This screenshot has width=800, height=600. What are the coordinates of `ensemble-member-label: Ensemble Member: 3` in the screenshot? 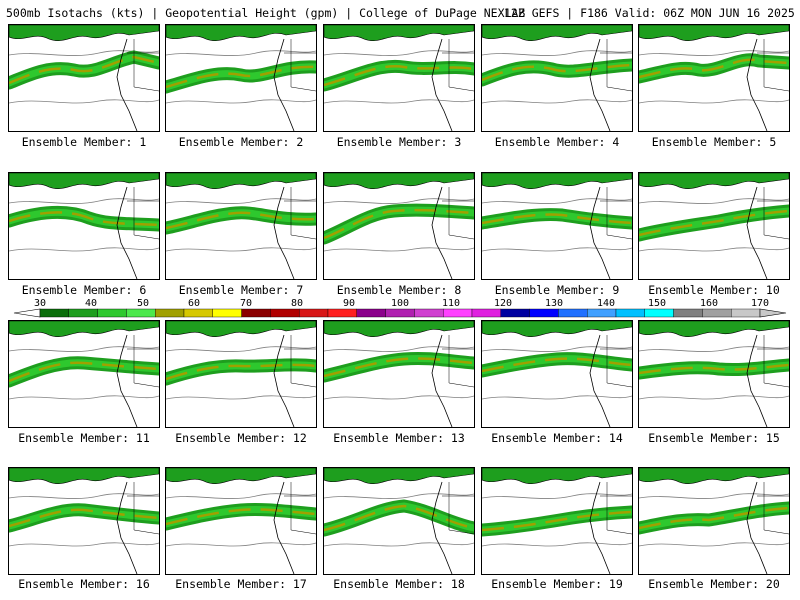 It's located at (399, 142).